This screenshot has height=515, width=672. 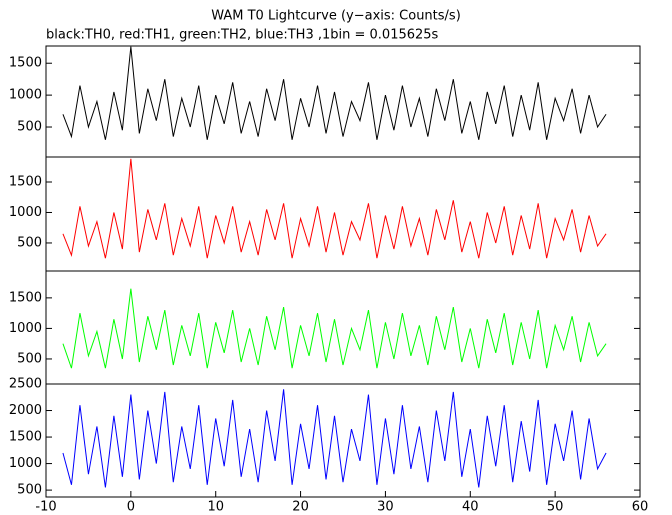 What do you see at coordinates (385, 507) in the screenshot?
I see `x-tick-label: 30` at bounding box center [385, 507].